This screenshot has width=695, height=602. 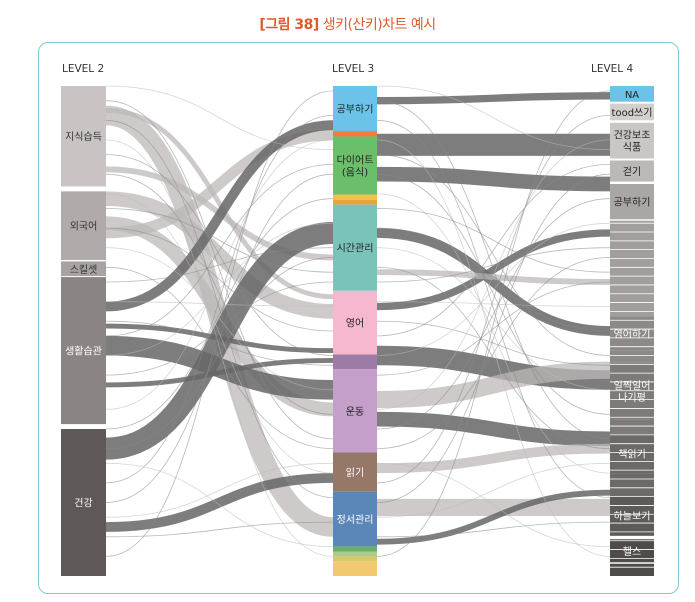 I want to click on level4-node-label: 하늘보기, so click(x=632, y=515).